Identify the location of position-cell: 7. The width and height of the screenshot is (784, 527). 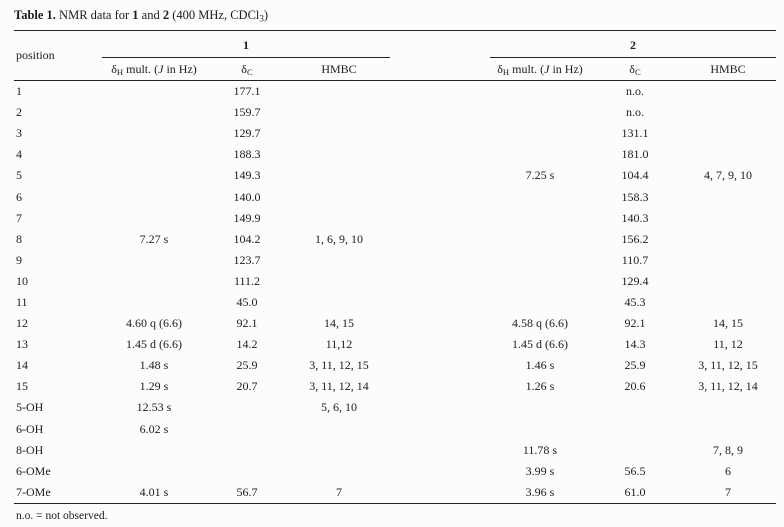
(19, 217).